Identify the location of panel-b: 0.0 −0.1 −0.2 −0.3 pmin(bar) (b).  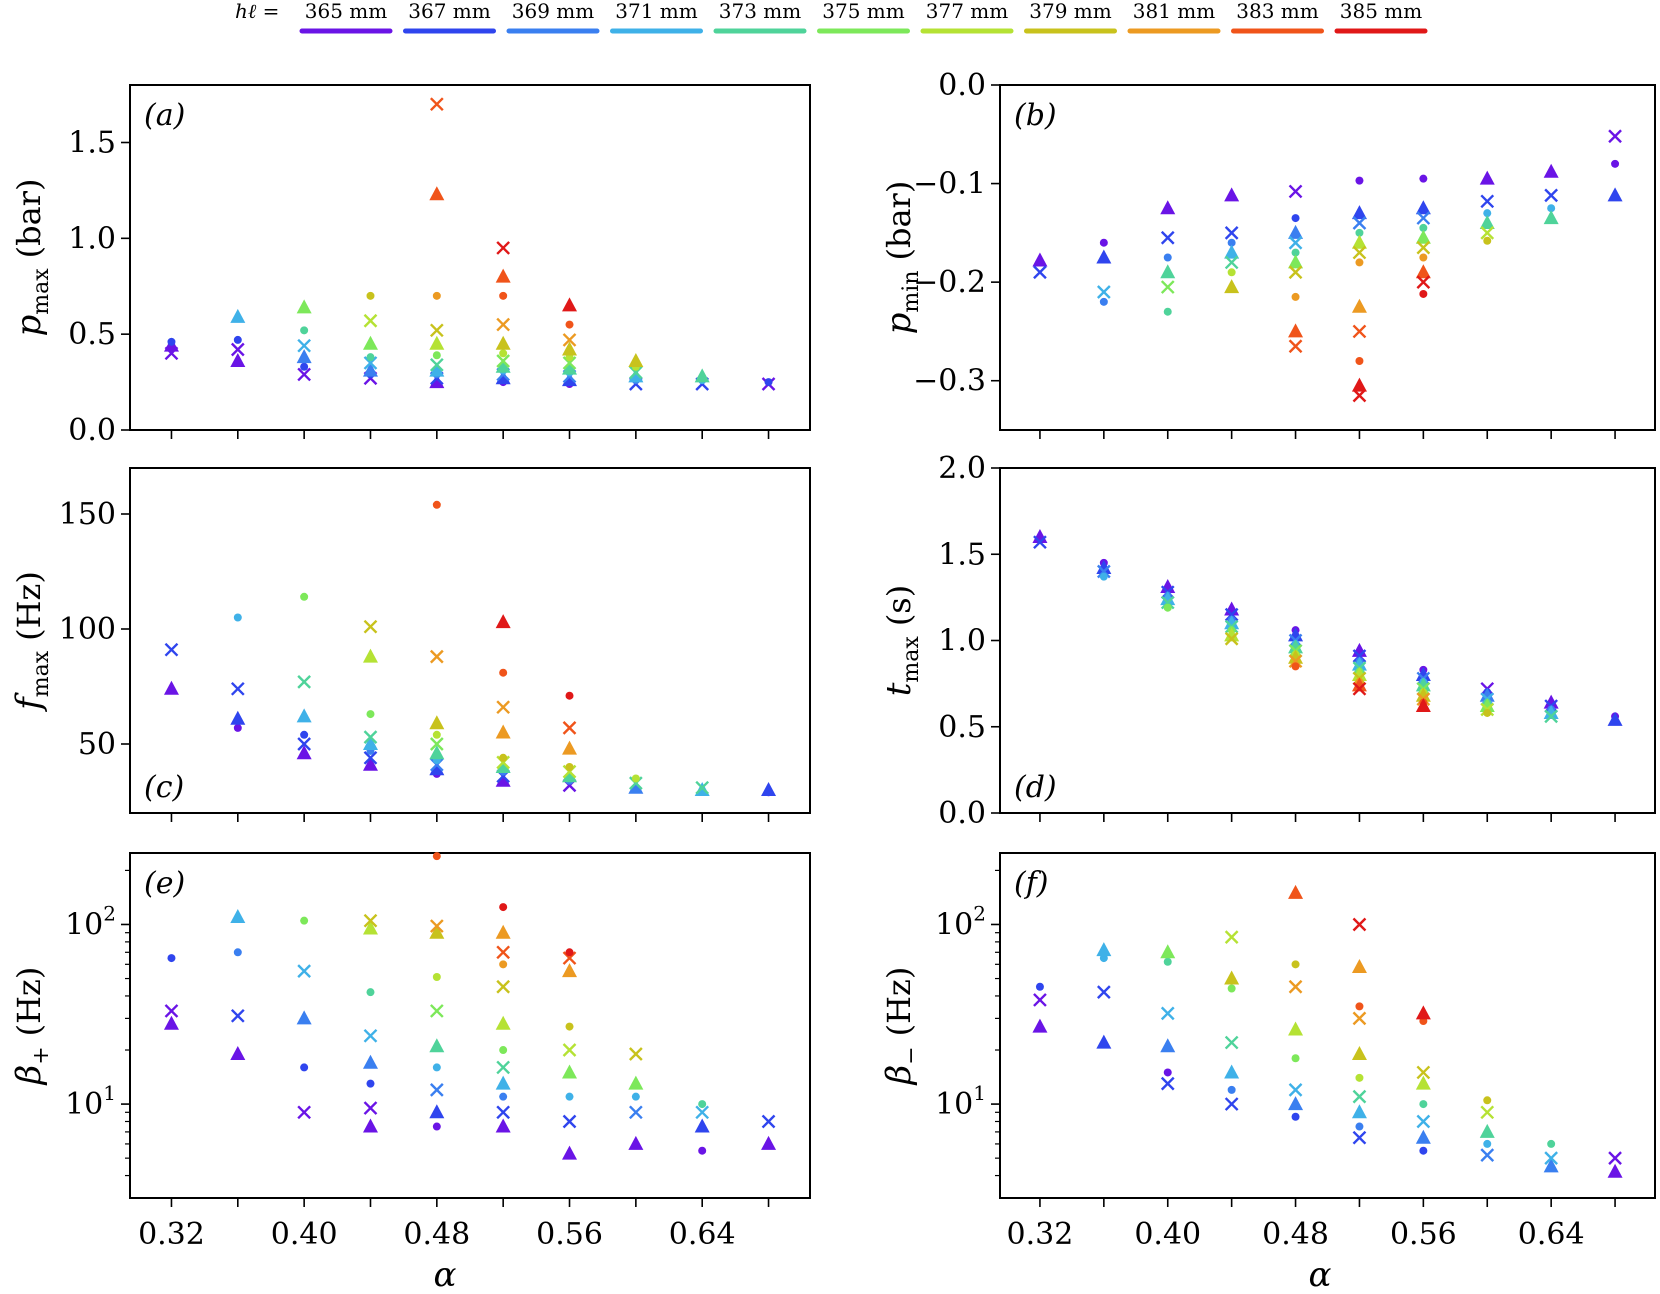
(1267, 253).